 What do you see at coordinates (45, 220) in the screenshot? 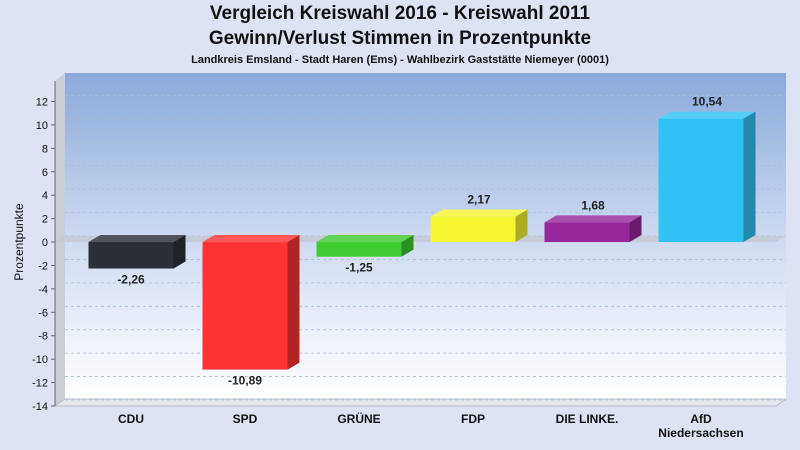
I see `y-tick-label: 2` at bounding box center [45, 220].